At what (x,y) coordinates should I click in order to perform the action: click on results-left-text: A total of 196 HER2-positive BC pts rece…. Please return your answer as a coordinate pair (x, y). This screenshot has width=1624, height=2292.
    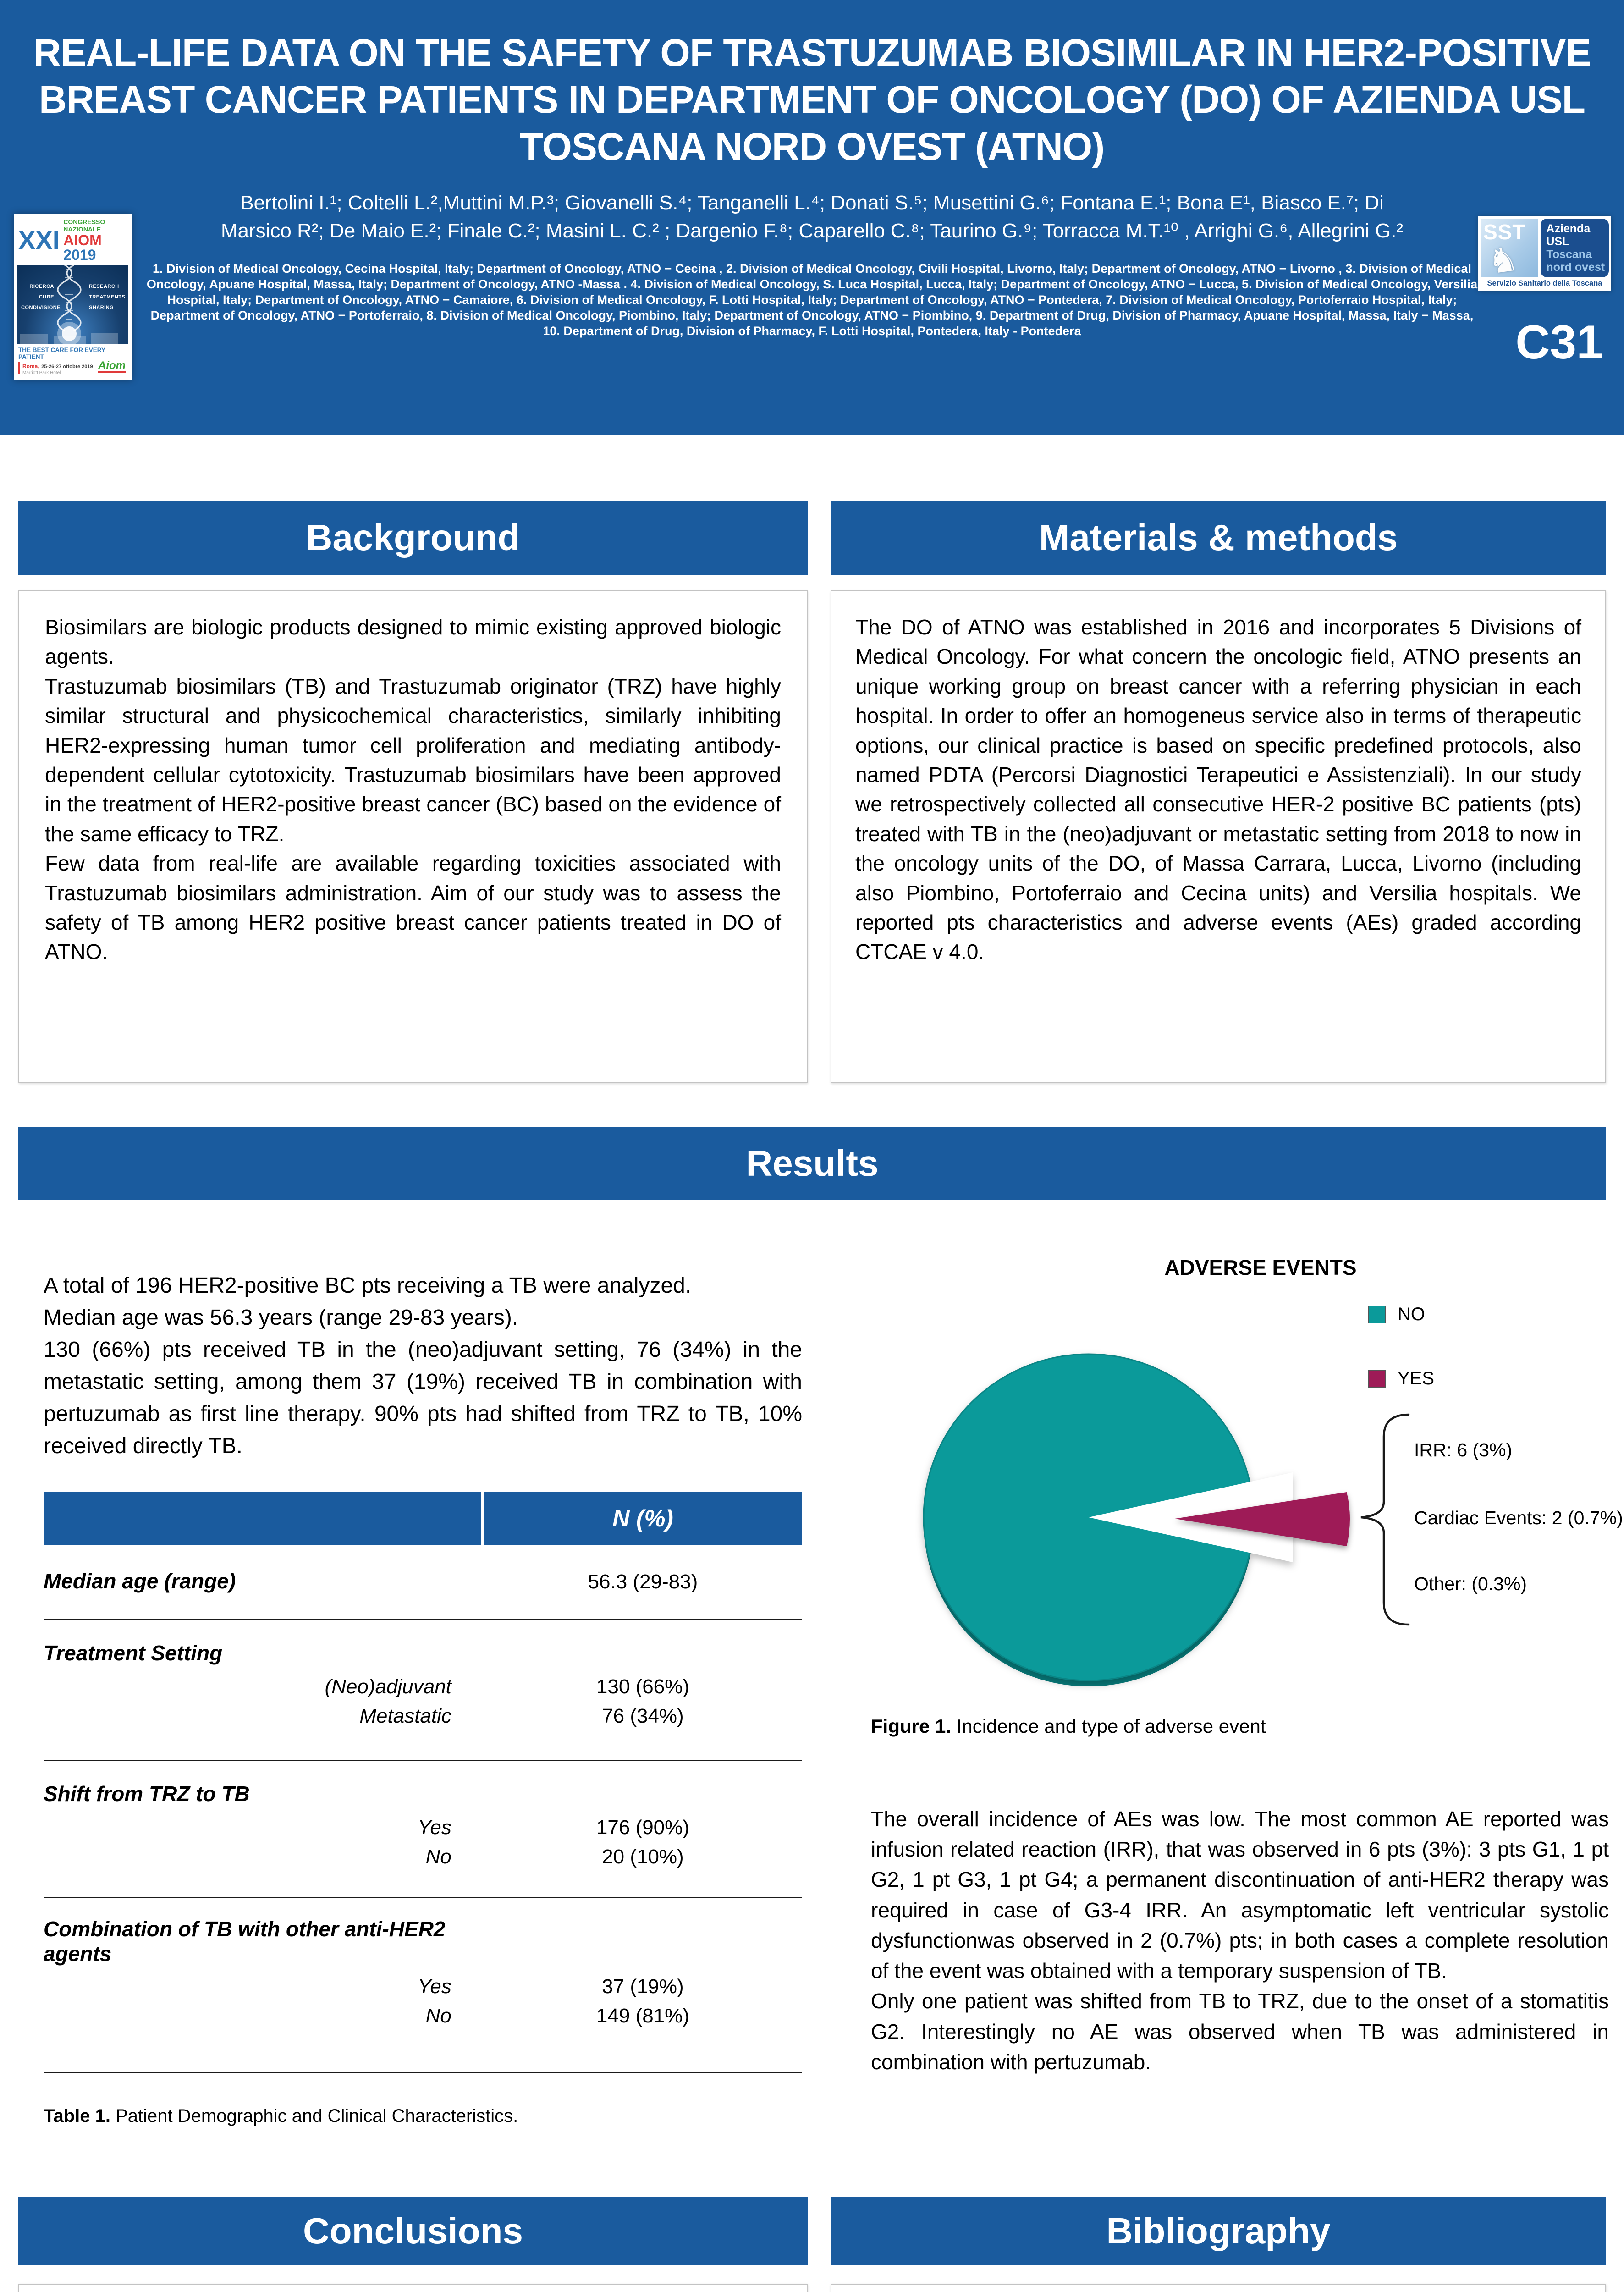
    Looking at the image, I should click on (423, 1366).